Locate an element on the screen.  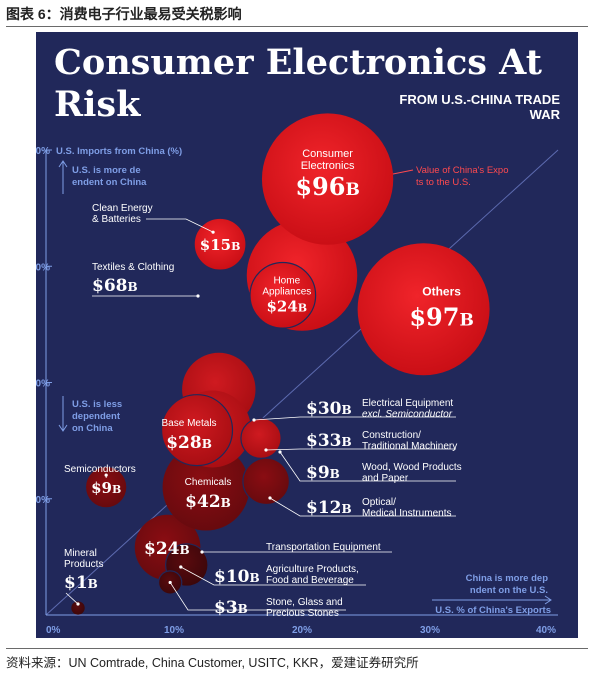
label-wood: Wood, Wood Products and Paper is located at coordinates (412, 473).